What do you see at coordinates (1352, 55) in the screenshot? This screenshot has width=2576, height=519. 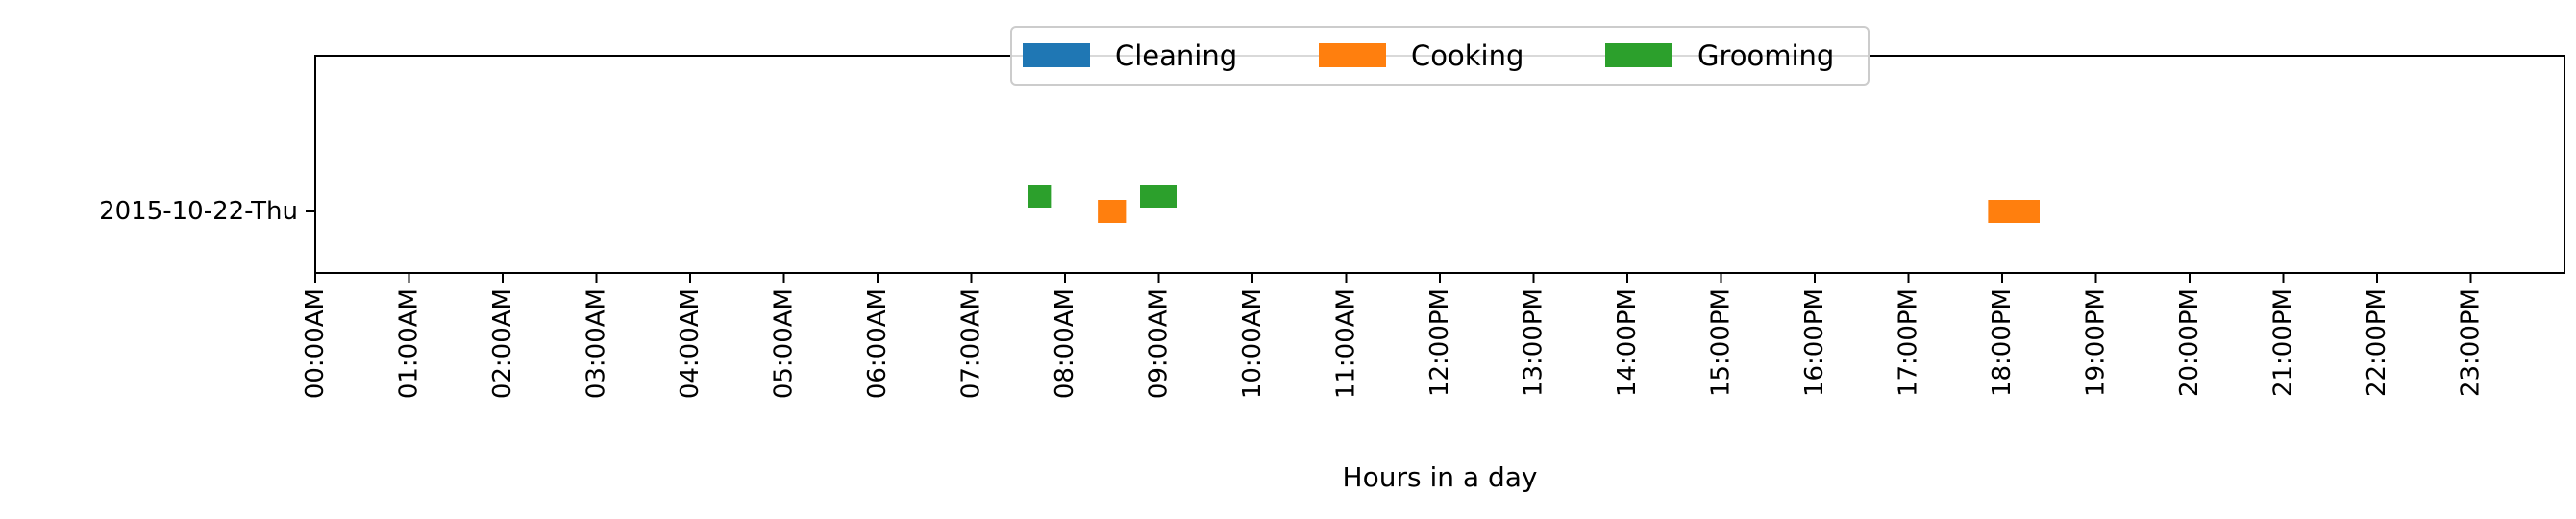 I see `legend-swatch-cooking` at bounding box center [1352, 55].